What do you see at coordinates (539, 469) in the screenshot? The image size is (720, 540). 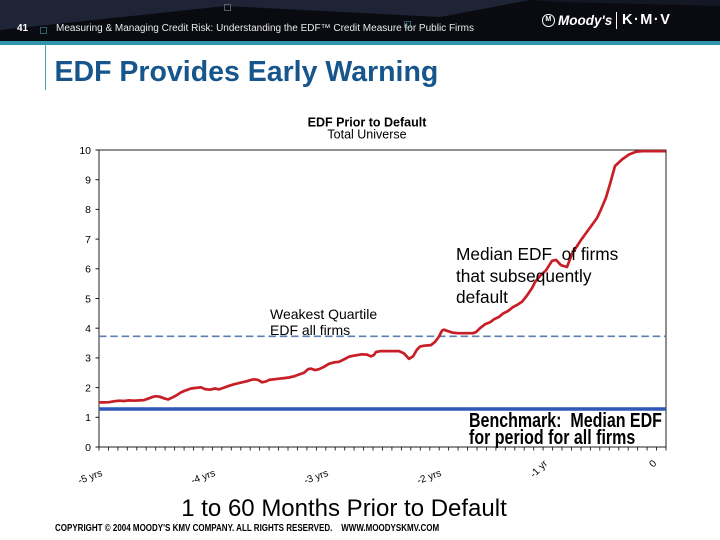 I see `svg-text: -1 yr` at bounding box center [539, 469].